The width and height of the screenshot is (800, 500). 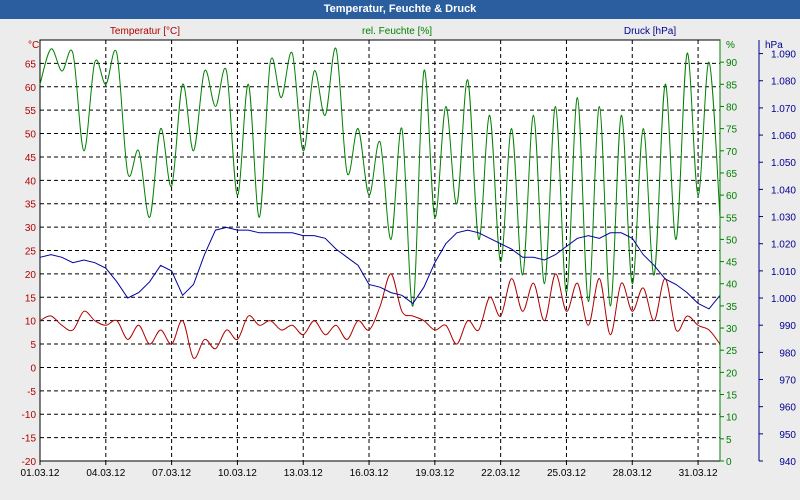 What do you see at coordinates (783, 299) in the screenshot?
I see `pressure-tick-label: 1.000` at bounding box center [783, 299].